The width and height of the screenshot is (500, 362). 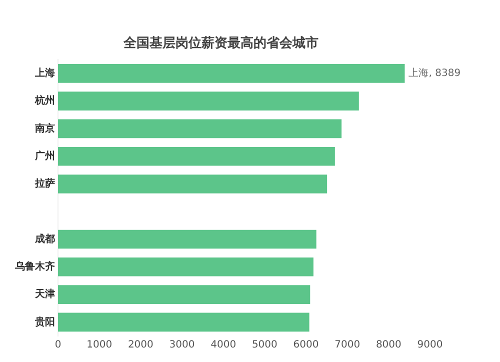 I want to click on x-tick-label: 2000, so click(x=141, y=345).